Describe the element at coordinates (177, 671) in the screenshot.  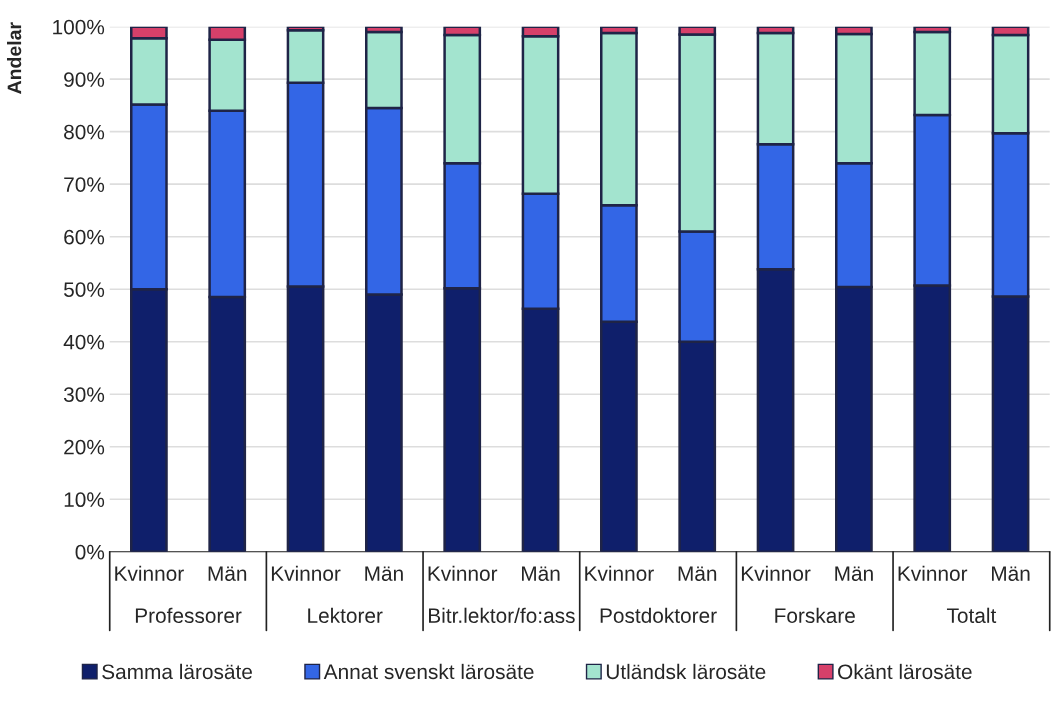
I see `legend-label: Samma lärosäte` at that location.